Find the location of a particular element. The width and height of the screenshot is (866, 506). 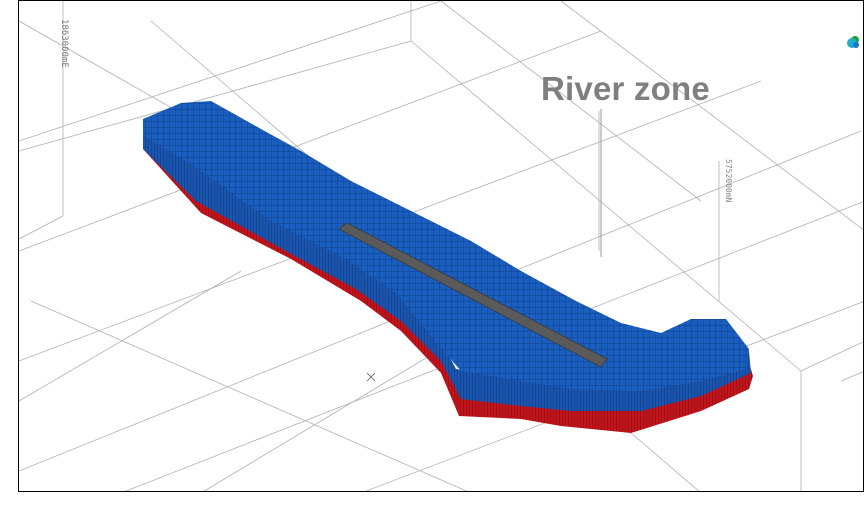

crosshair-icon is located at coordinates (371, 377).